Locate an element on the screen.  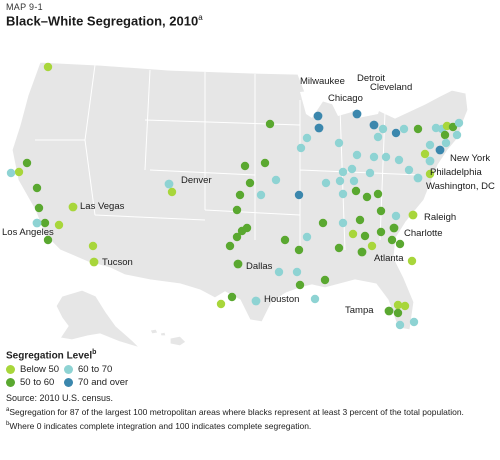
city-label-philadelphia: Philadelphia is located at coordinates (456, 172).